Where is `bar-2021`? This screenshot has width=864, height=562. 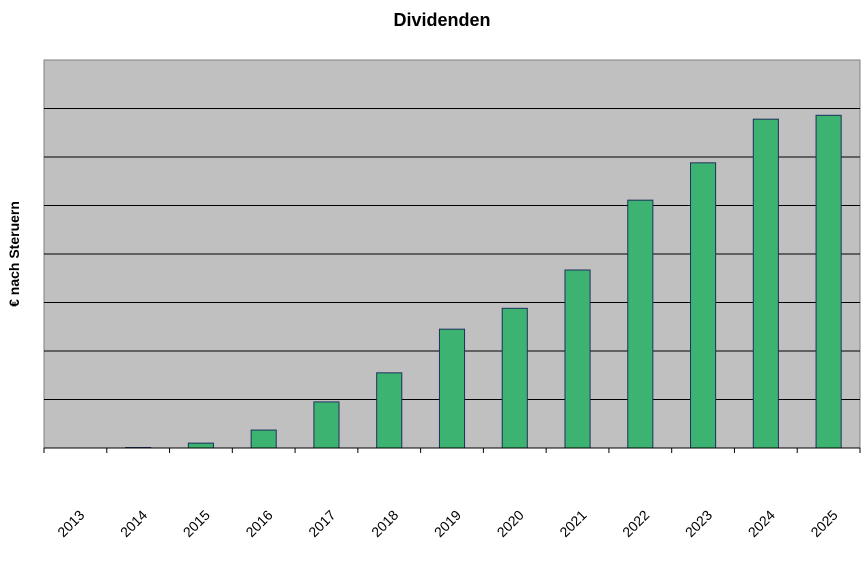 bar-2021 is located at coordinates (577, 359).